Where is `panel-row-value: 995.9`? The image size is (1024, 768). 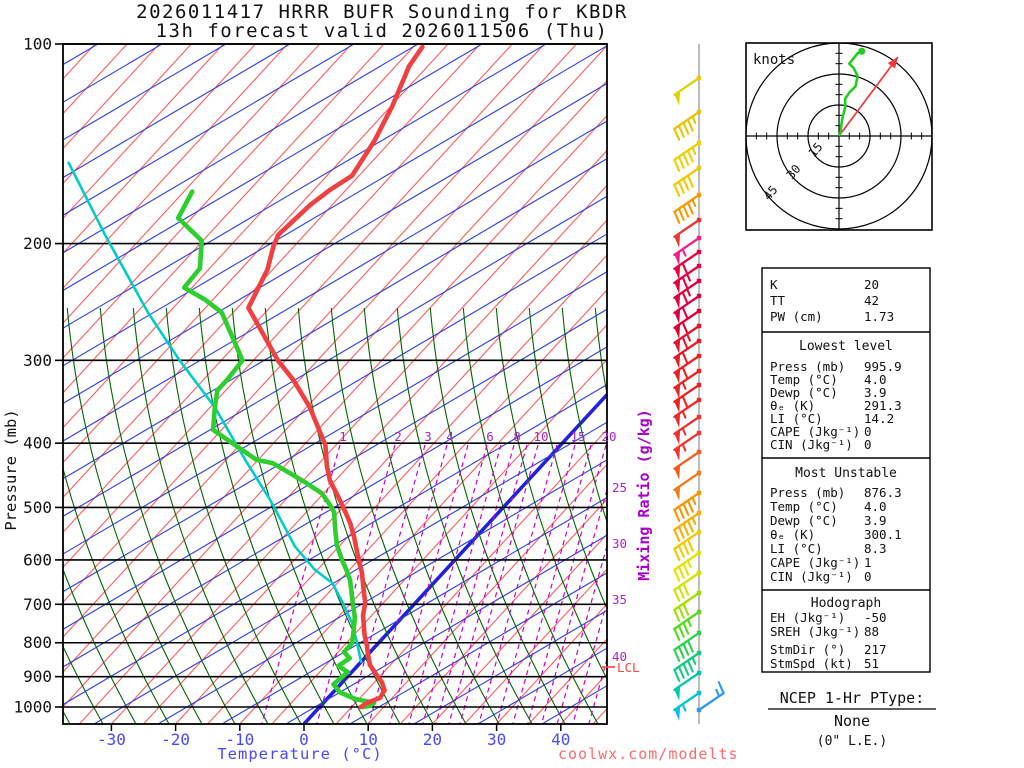
panel-row-value: 995.9 is located at coordinates (883, 366).